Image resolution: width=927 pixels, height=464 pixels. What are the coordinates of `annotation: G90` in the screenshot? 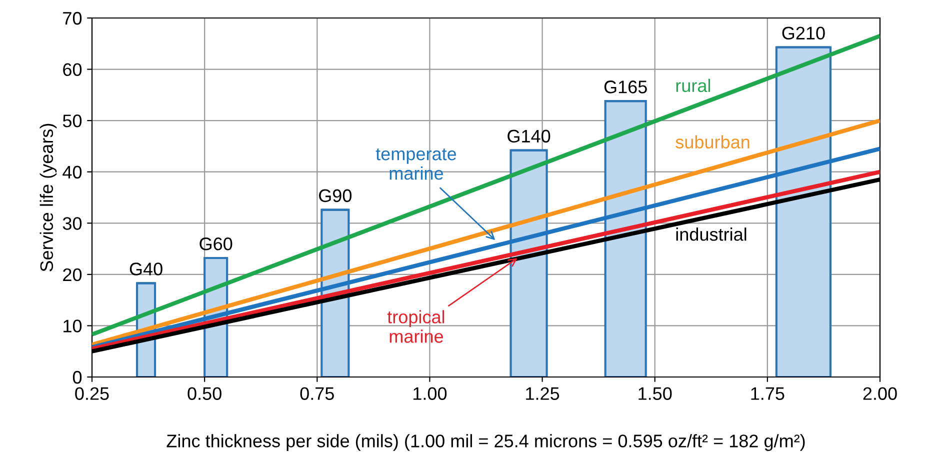 It's located at (335, 195).